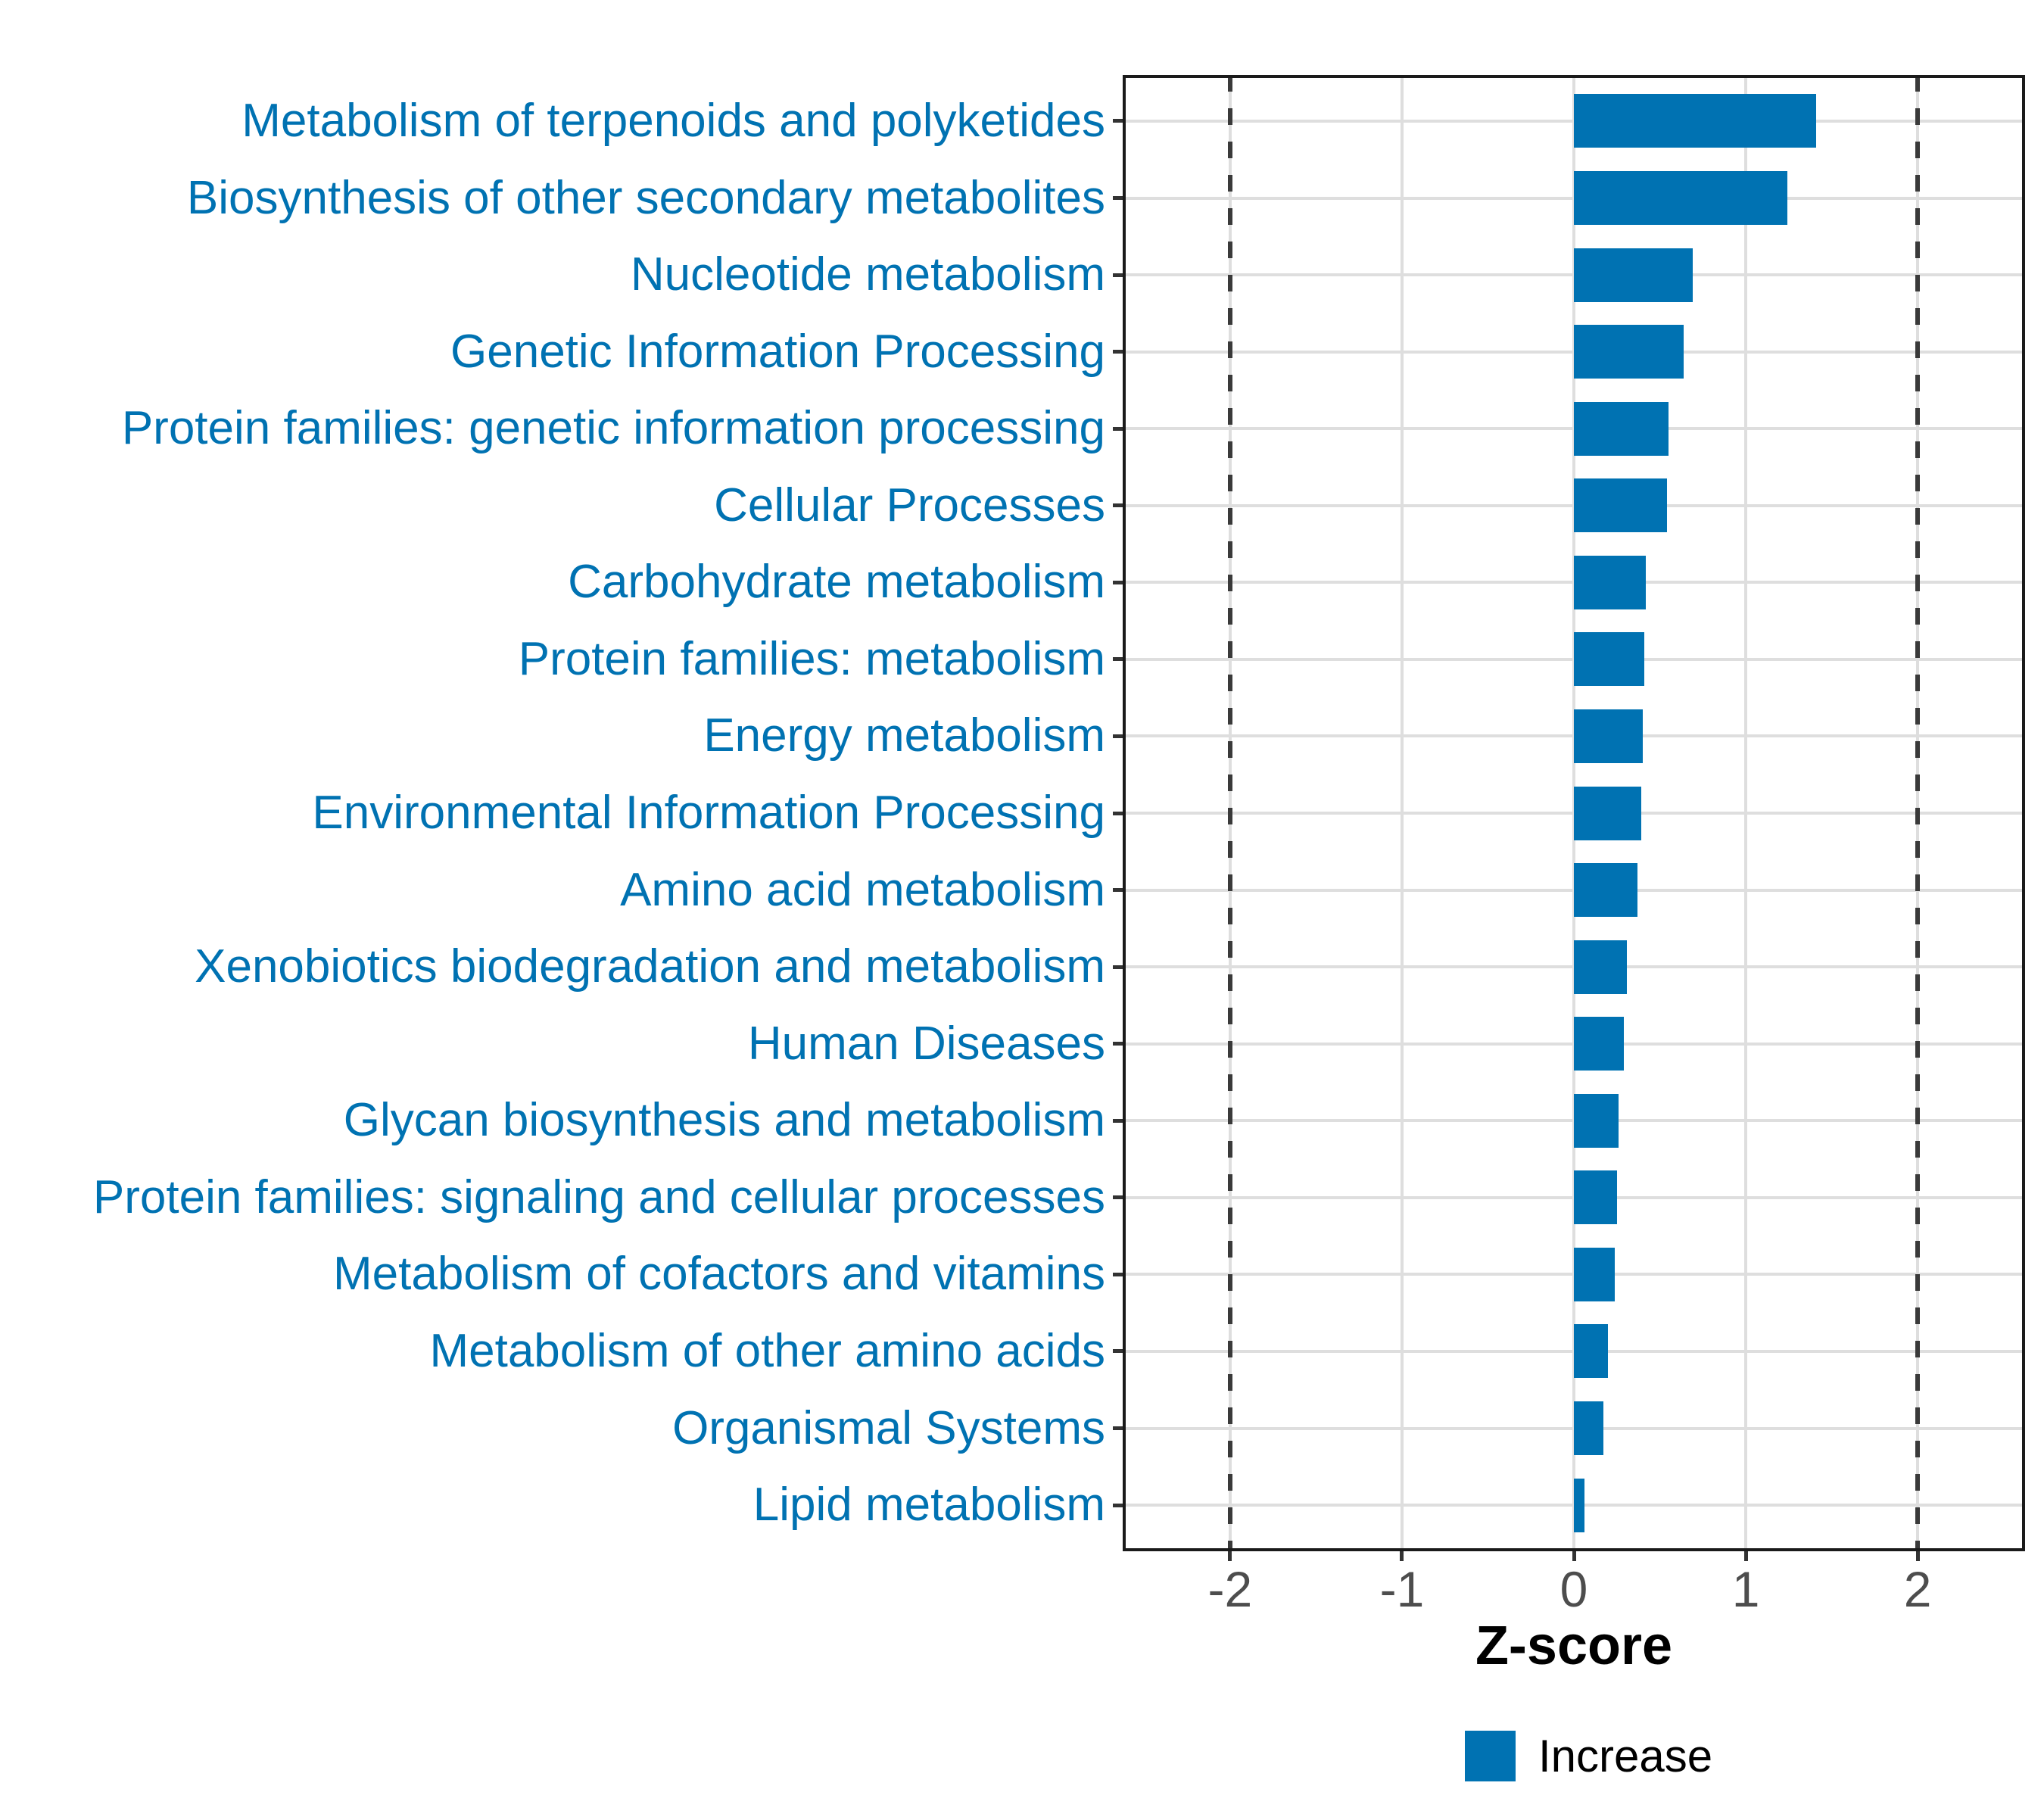 The height and width of the screenshot is (1817, 2044). Describe the element at coordinates (909, 505) in the screenshot. I see `category-label: Cellular Processes` at that location.